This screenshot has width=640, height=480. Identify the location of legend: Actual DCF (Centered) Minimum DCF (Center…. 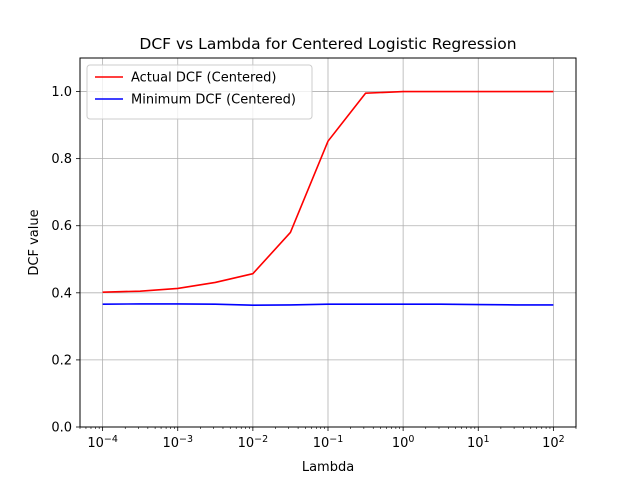
(199, 92).